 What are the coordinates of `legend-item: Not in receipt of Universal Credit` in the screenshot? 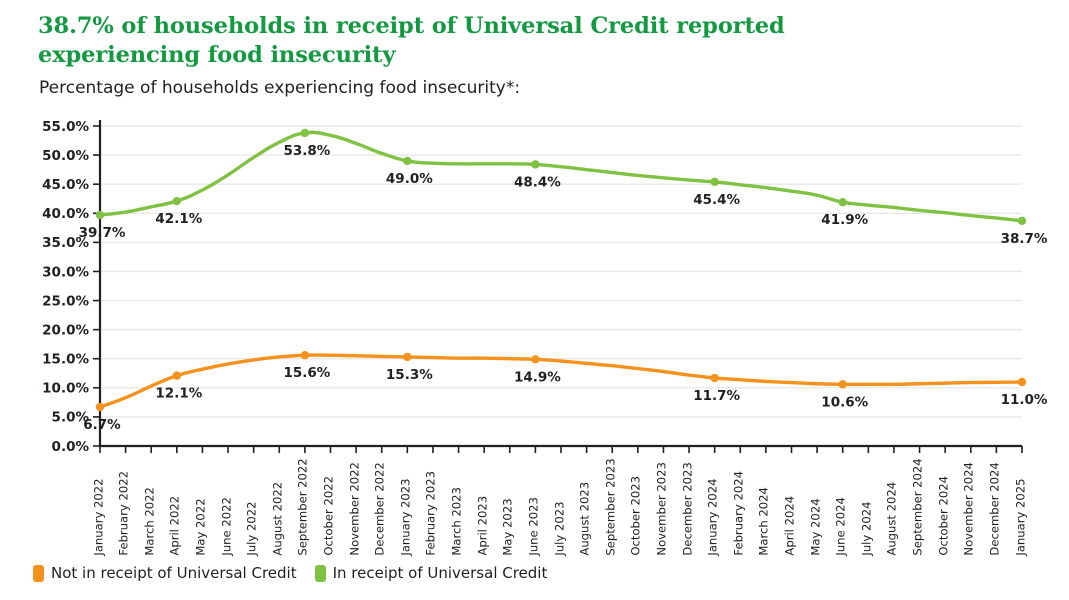 It's located at (165, 573).